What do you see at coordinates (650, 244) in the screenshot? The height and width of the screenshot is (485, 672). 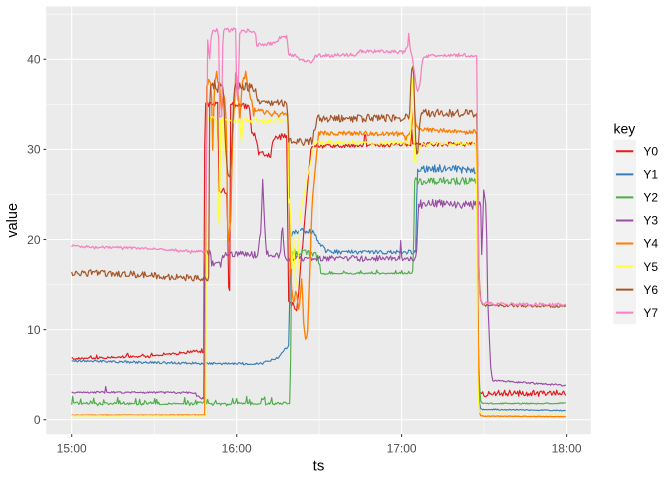 I see `svg-text: Y4` at bounding box center [650, 244].